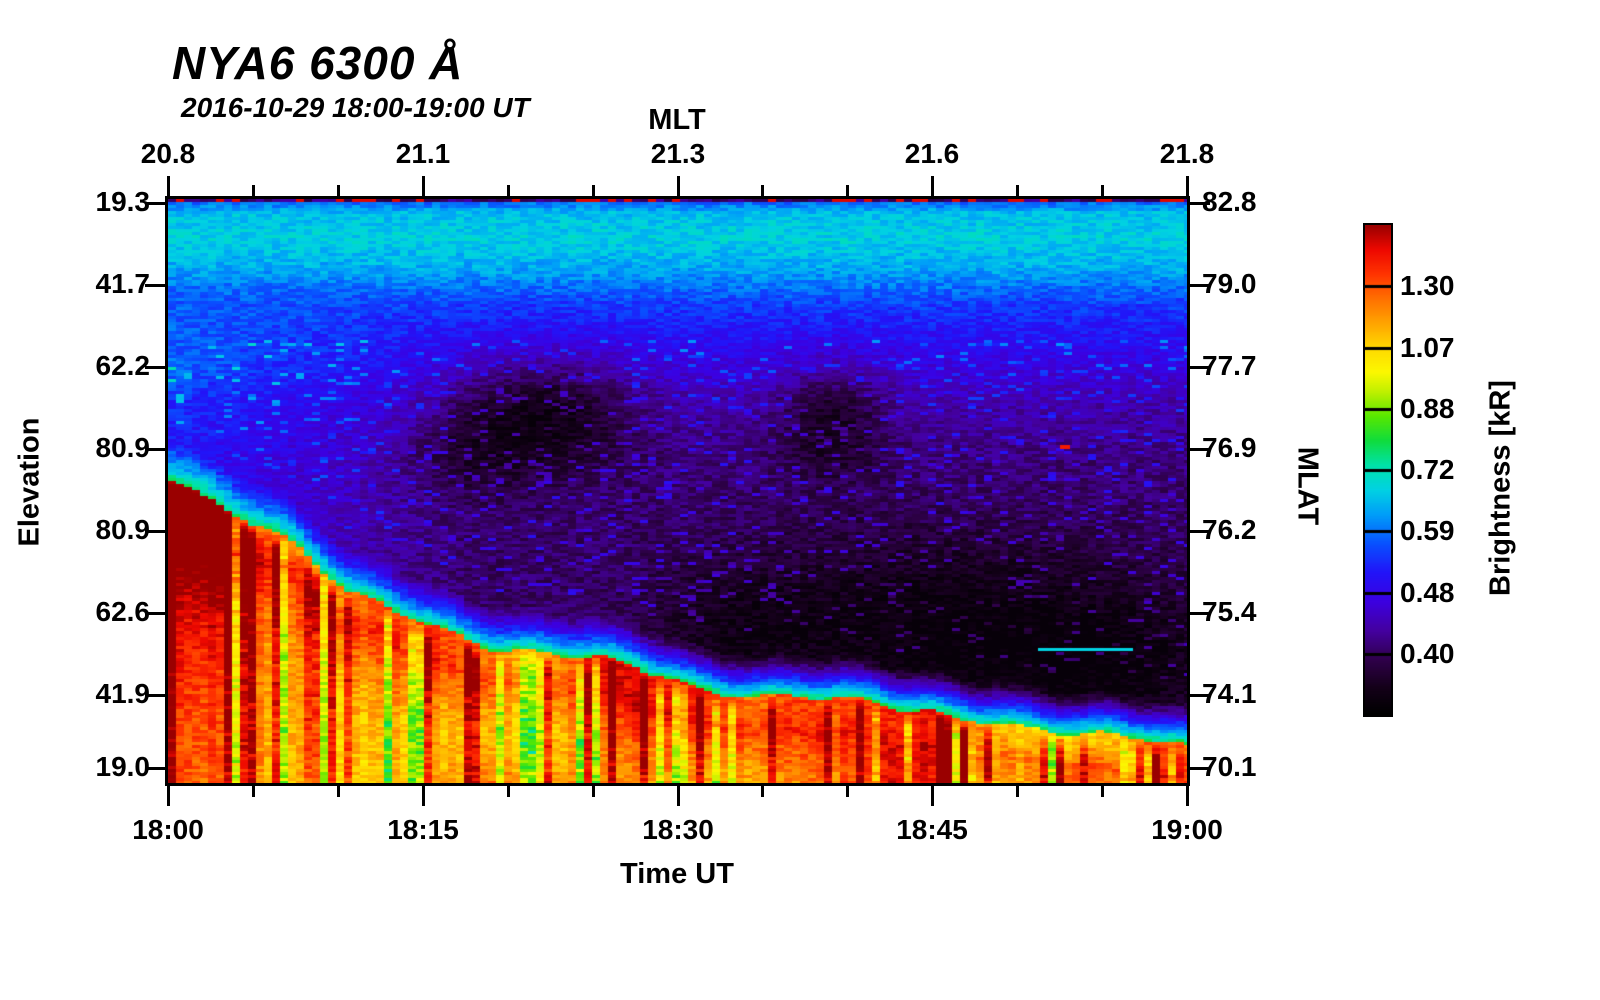 The height and width of the screenshot is (1000, 1600). I want to click on colorbar-tick-label: 1.30, so click(1427, 286).